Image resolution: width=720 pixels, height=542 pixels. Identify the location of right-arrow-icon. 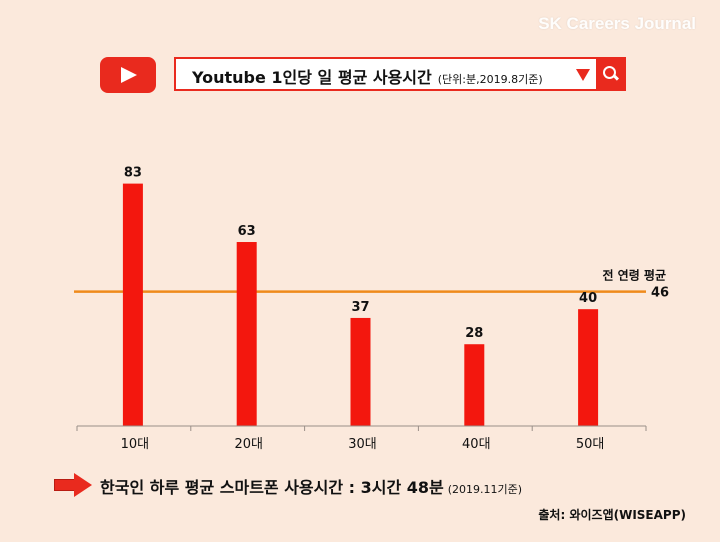
(73, 485).